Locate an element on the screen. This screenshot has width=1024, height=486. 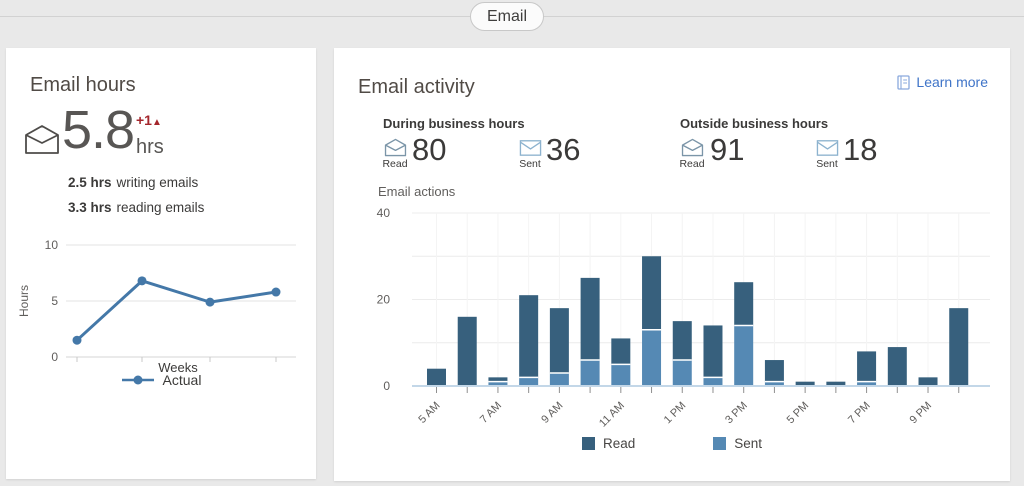
email-hours-line-chart: 0 5 10 Hours Weeks is located at coordinates (156, 306).